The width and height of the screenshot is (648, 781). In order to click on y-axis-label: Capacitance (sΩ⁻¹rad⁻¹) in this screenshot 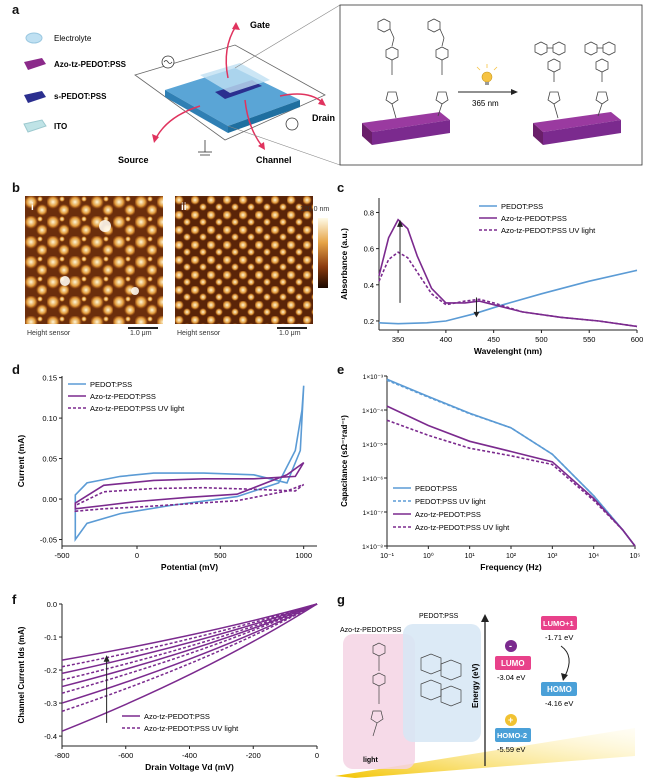, I will do `click(344, 461)`.